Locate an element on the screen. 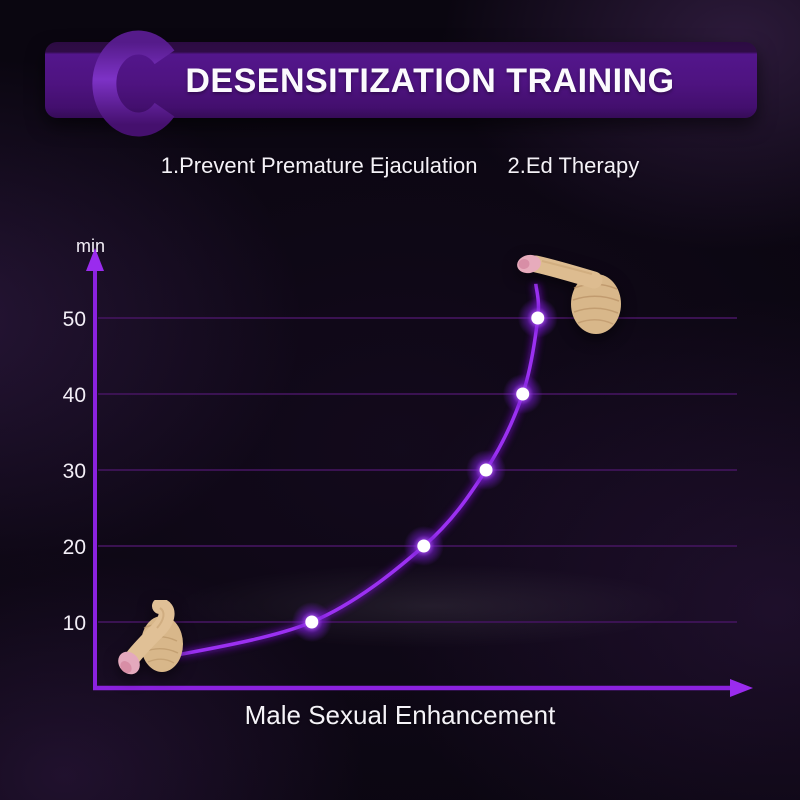 The width and height of the screenshot is (800, 800). title-banner: DESENSITIZATION TRAINING is located at coordinates (401, 80).